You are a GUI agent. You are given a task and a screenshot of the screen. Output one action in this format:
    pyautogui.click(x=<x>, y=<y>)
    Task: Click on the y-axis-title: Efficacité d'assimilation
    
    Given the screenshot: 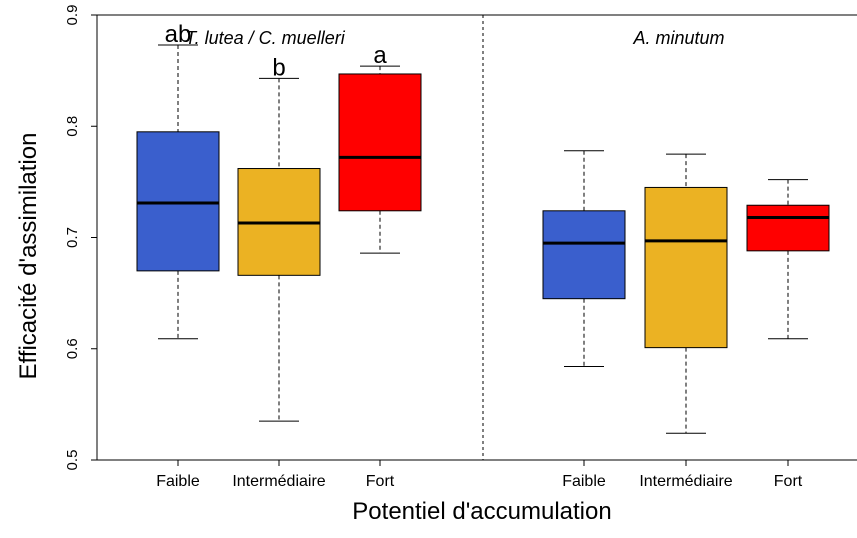 What is the action you would take?
    pyautogui.click(x=28, y=256)
    